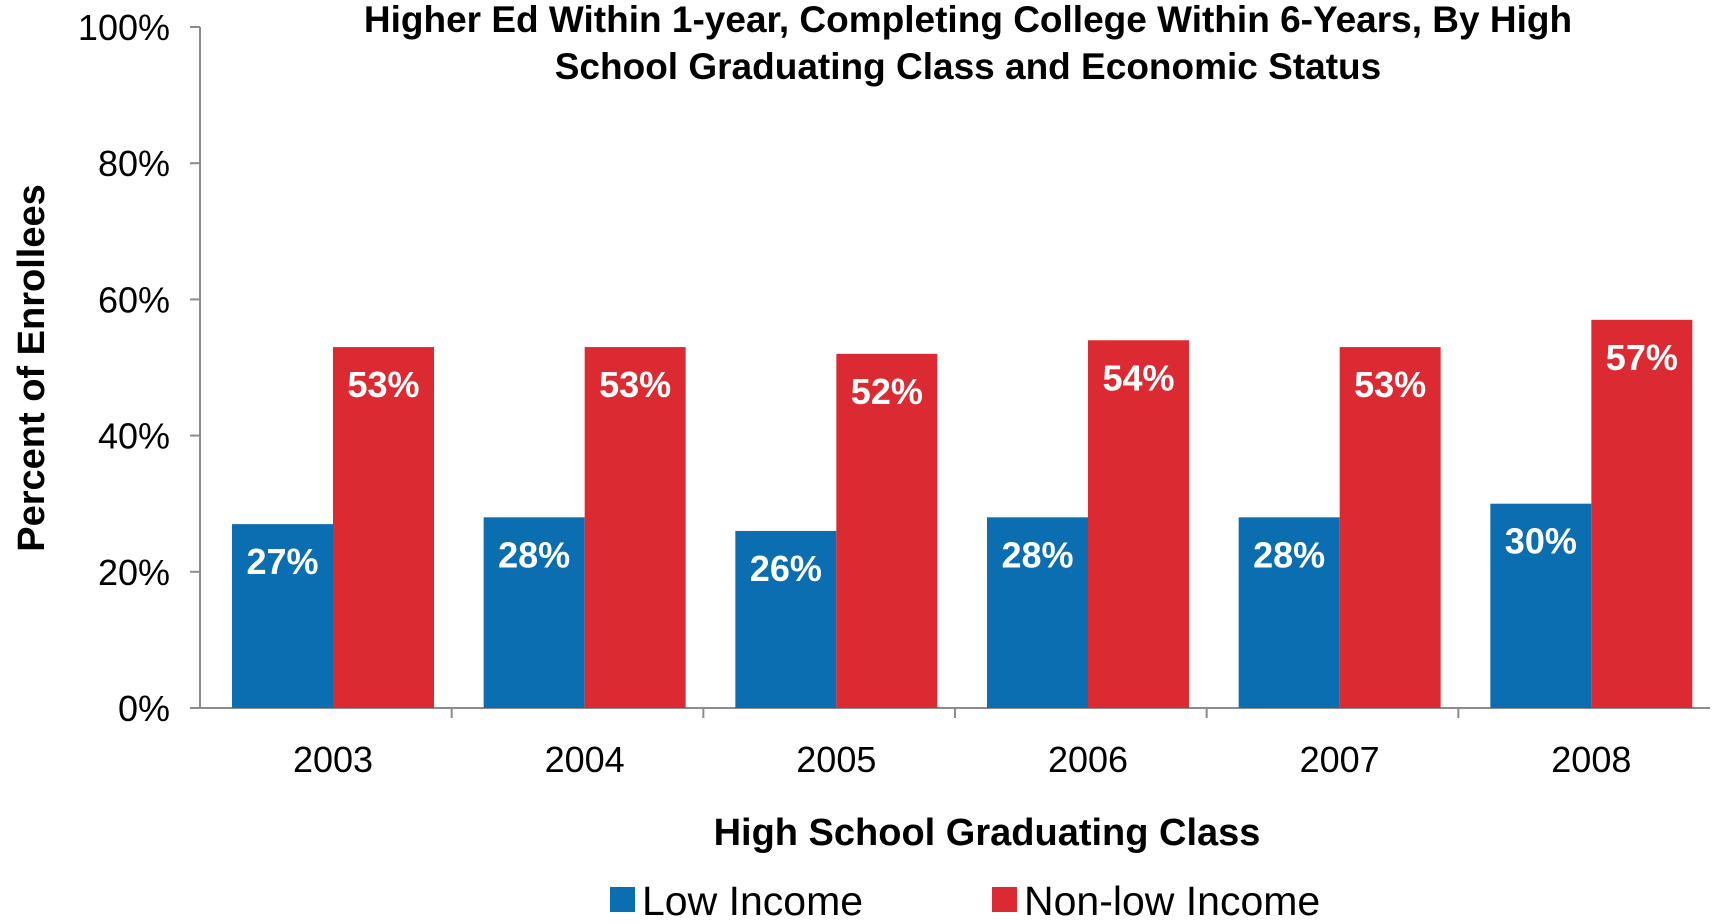  What do you see at coordinates (786, 568) in the screenshot?
I see `bar-data-label: 26%` at bounding box center [786, 568].